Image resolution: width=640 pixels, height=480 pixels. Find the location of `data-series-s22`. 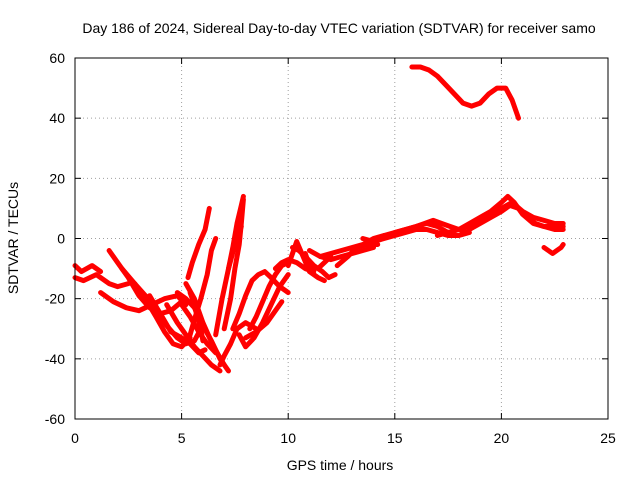

data-series-s22 is located at coordinates (264, 320).